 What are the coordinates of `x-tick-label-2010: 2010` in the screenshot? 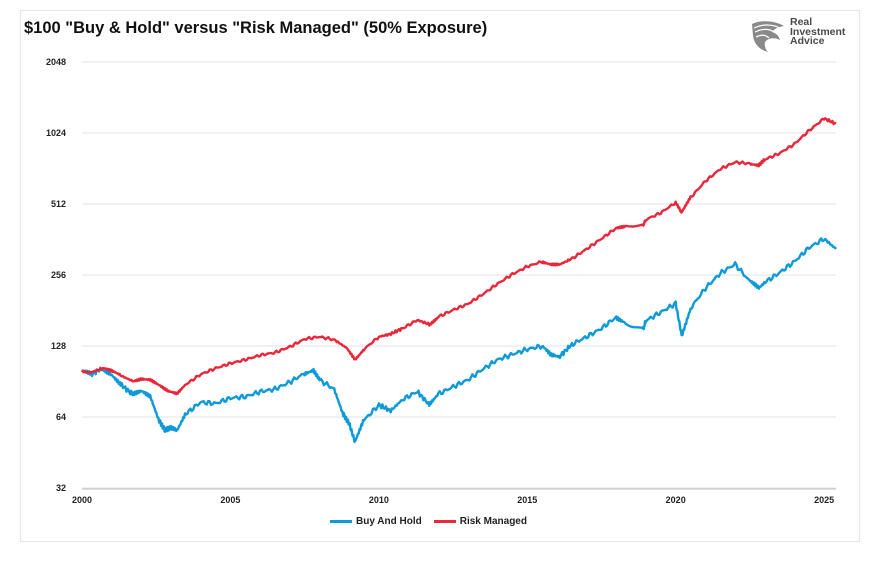 It's located at (379, 500).